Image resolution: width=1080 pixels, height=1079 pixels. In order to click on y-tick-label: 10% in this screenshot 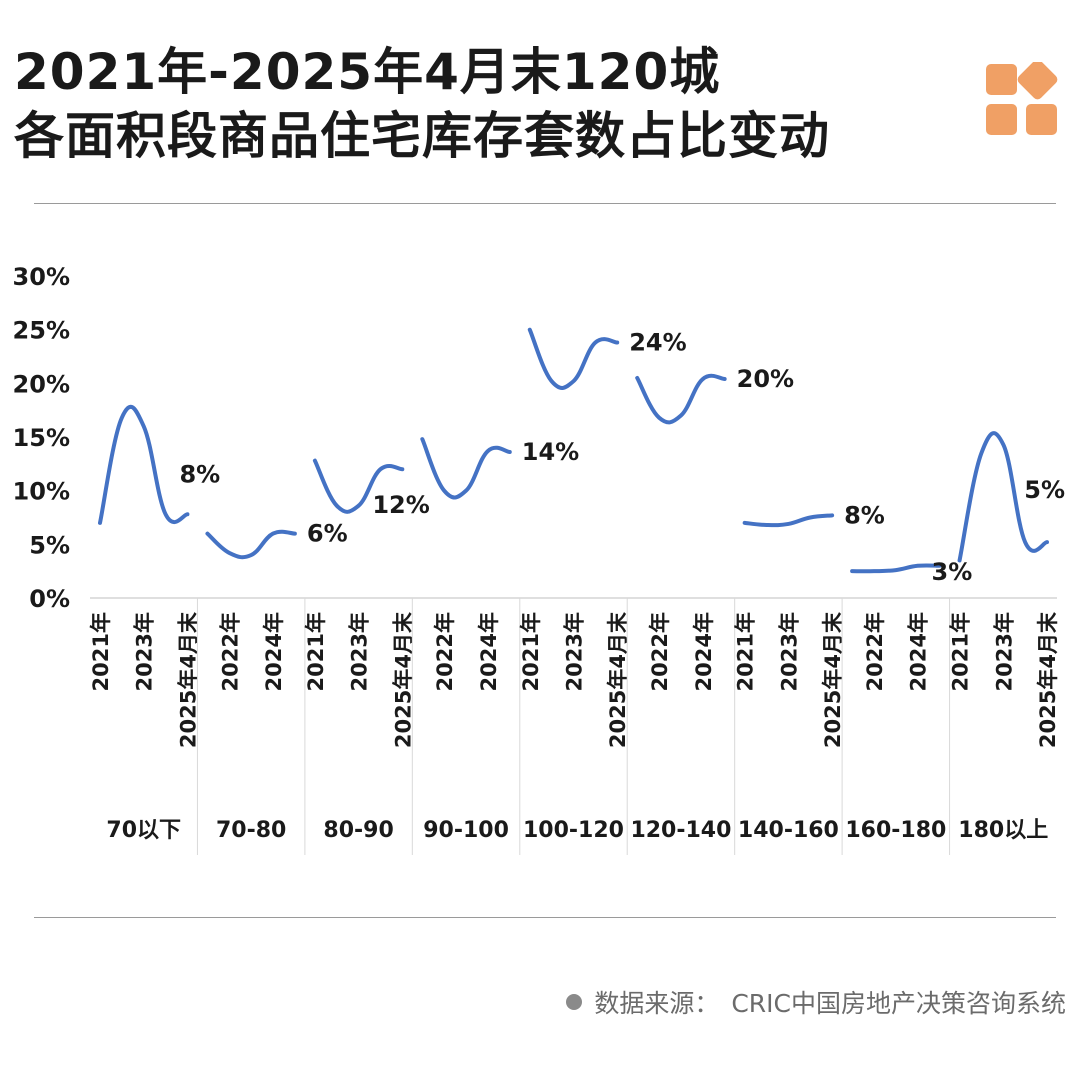, I will do `click(41, 492)`.